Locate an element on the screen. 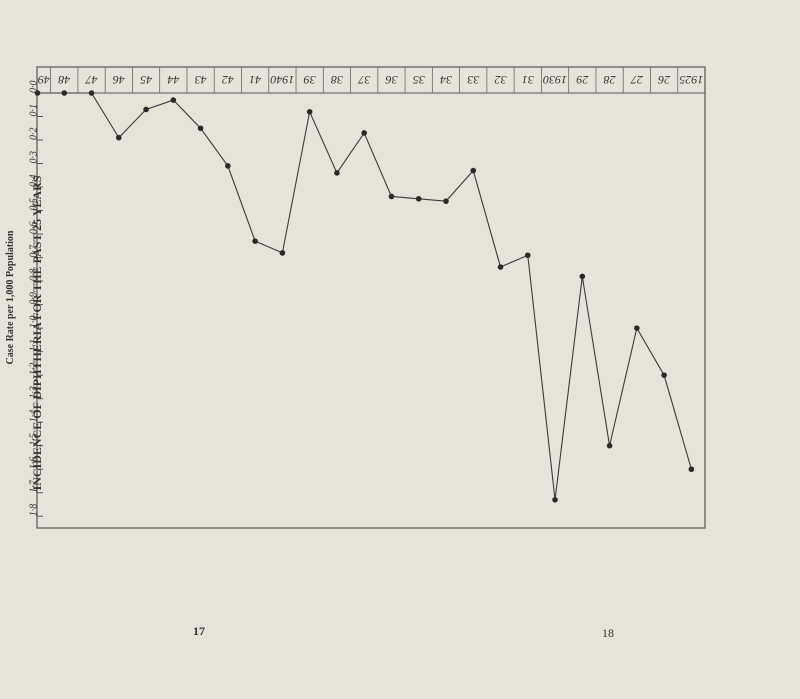  x-tick-label: 44 is located at coordinates (173, 80).